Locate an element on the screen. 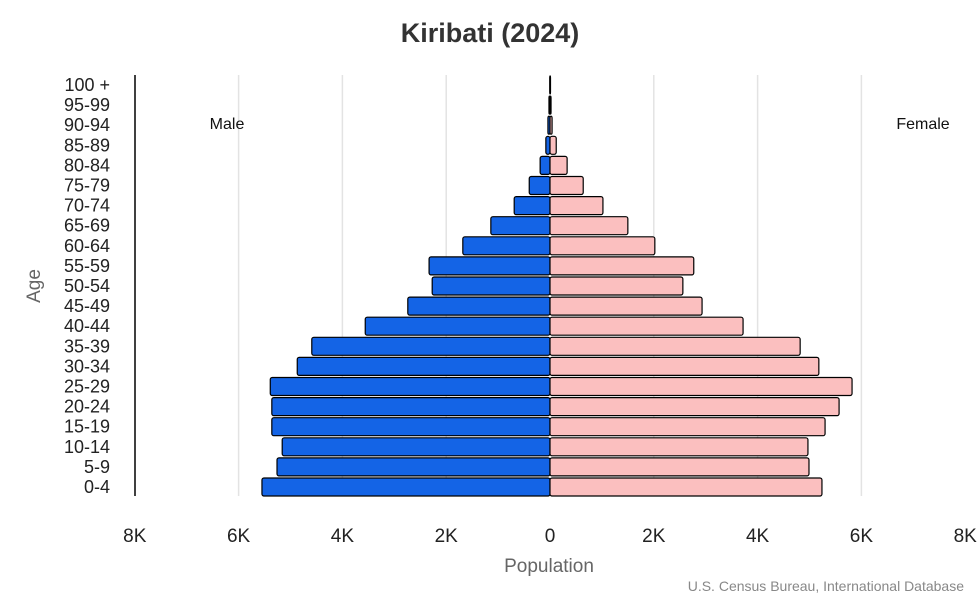  y-tick-label: 85-89 is located at coordinates (87, 145).